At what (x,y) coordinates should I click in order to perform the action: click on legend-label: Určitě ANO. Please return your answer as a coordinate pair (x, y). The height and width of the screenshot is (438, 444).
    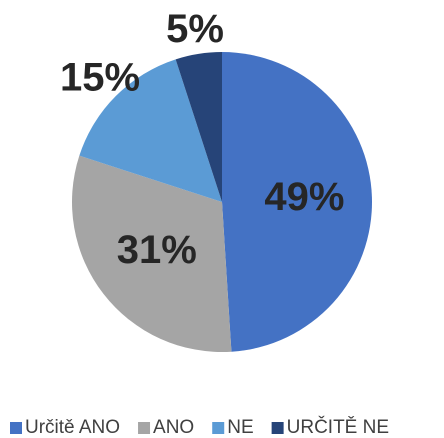
    Looking at the image, I should click on (72, 427).